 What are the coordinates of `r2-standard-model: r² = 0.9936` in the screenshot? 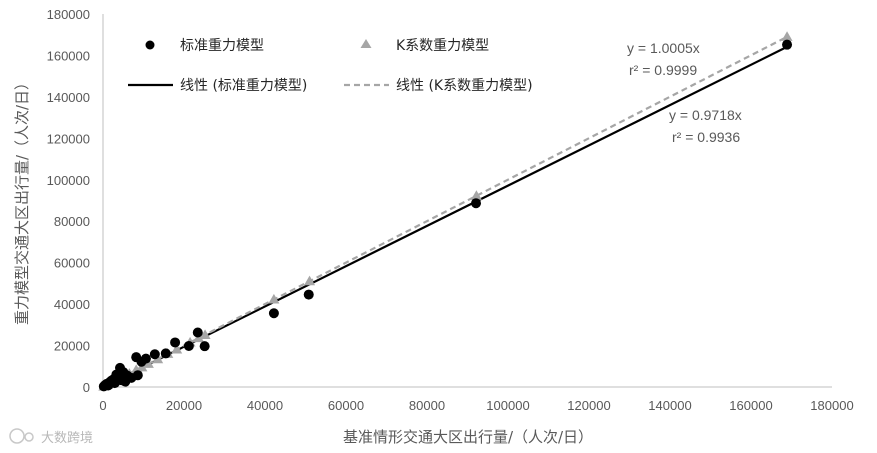 It's located at (706, 137).